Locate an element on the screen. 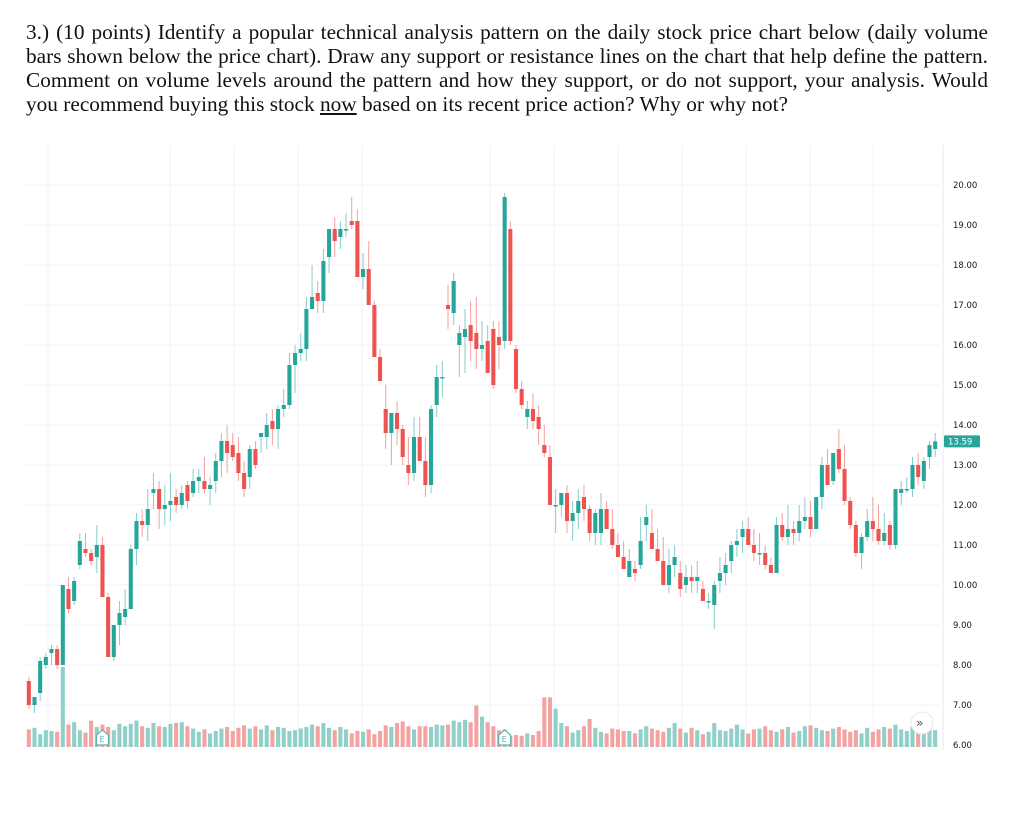 The width and height of the screenshot is (1012, 818). price-axis-label: 17.00 is located at coordinates (965, 306).